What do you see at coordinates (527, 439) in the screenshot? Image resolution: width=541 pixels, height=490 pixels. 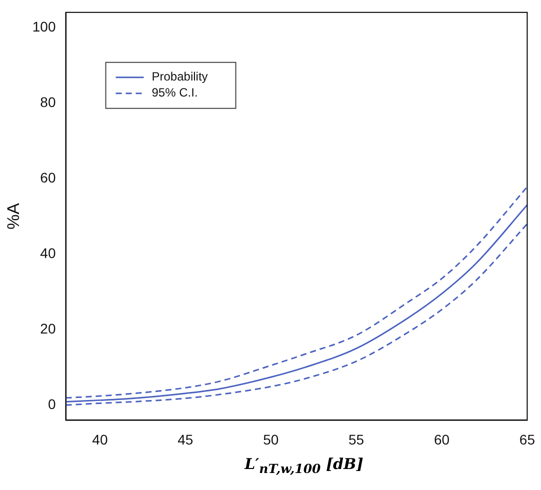 I see `x-tick-label: 65` at bounding box center [527, 439].